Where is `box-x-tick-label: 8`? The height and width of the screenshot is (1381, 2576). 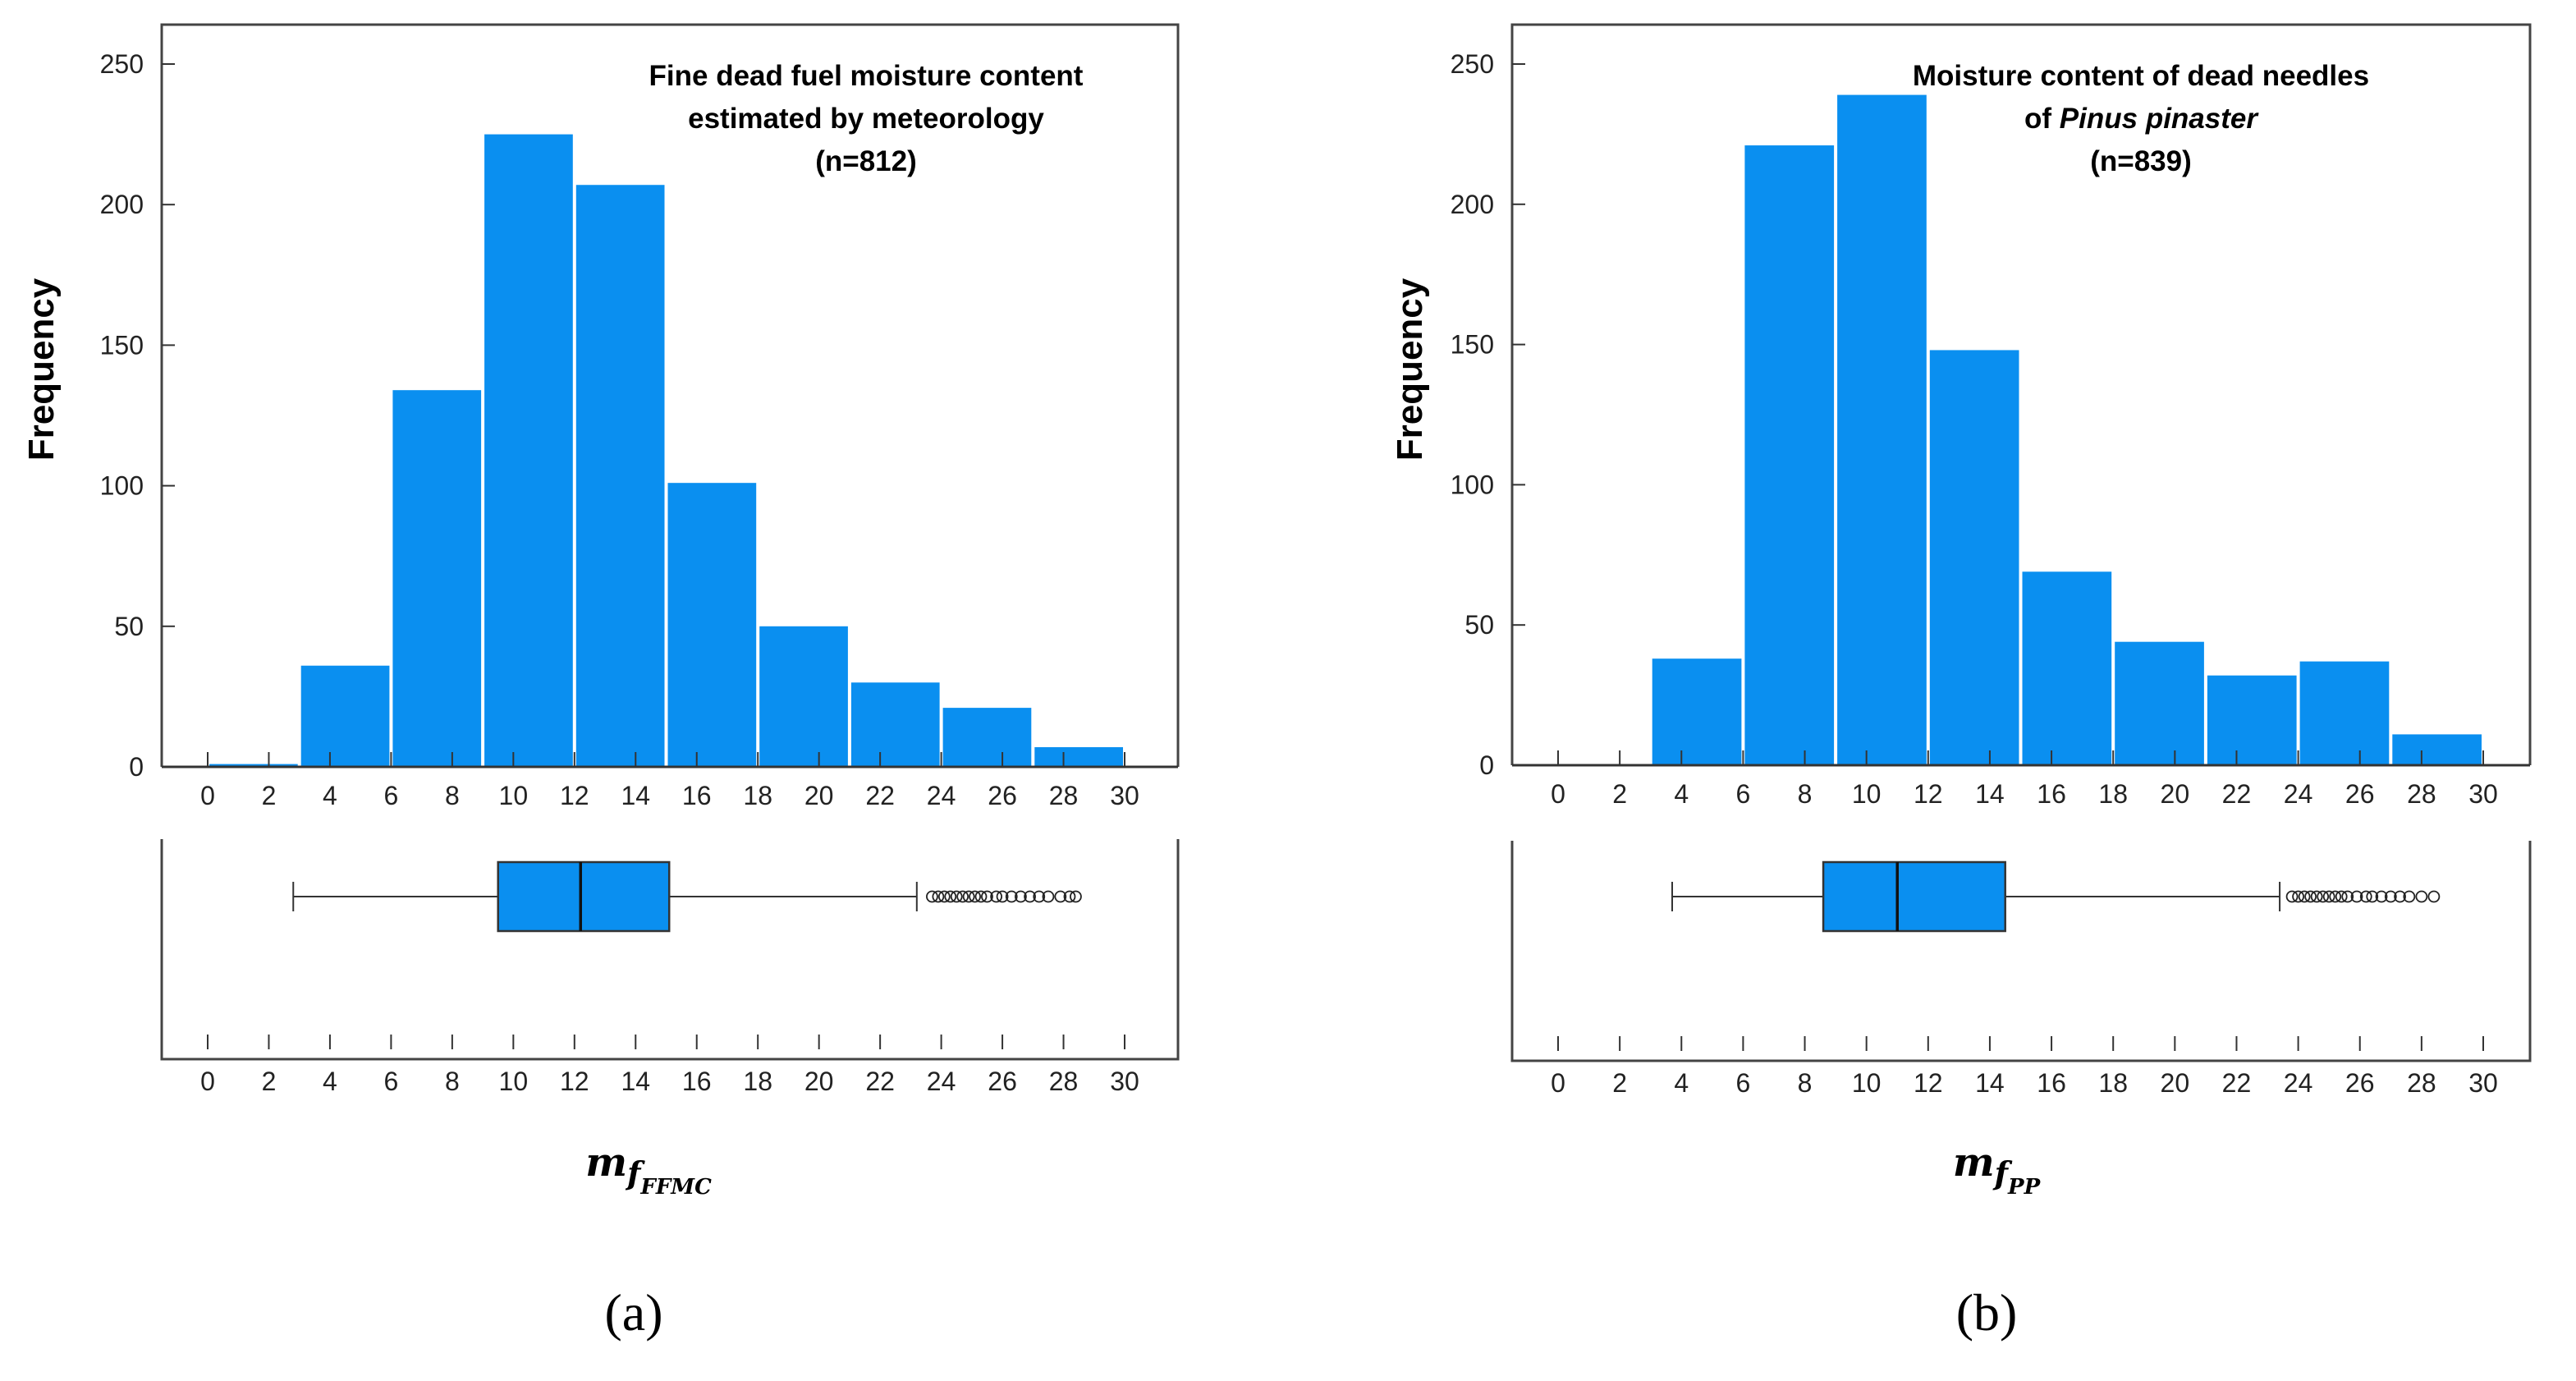
box-x-tick-label: 8 is located at coordinates (452, 1081).